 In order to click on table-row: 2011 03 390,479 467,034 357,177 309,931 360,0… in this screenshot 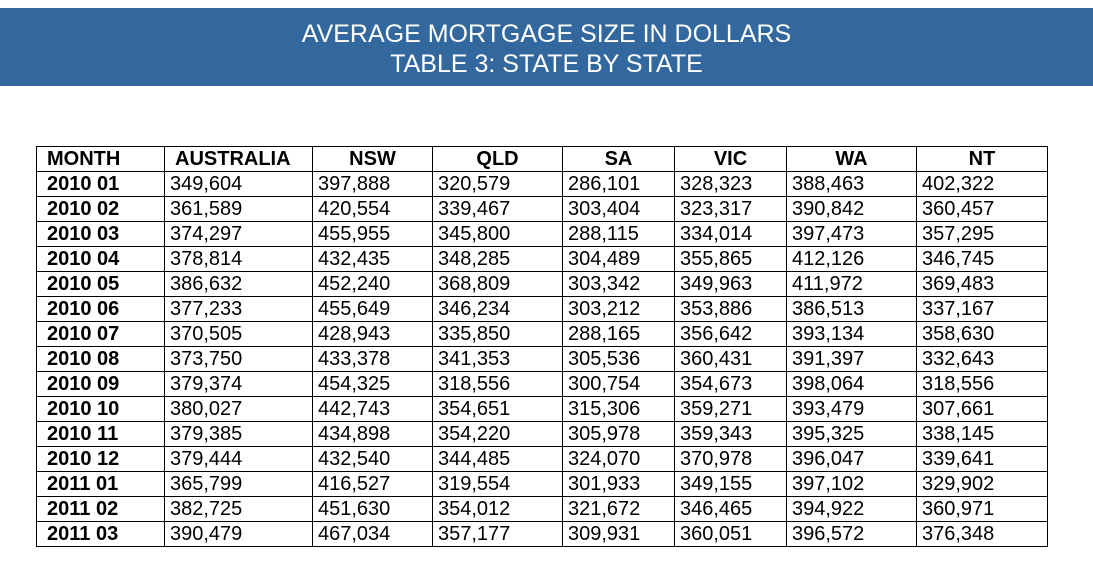, I will do `click(542, 534)`.